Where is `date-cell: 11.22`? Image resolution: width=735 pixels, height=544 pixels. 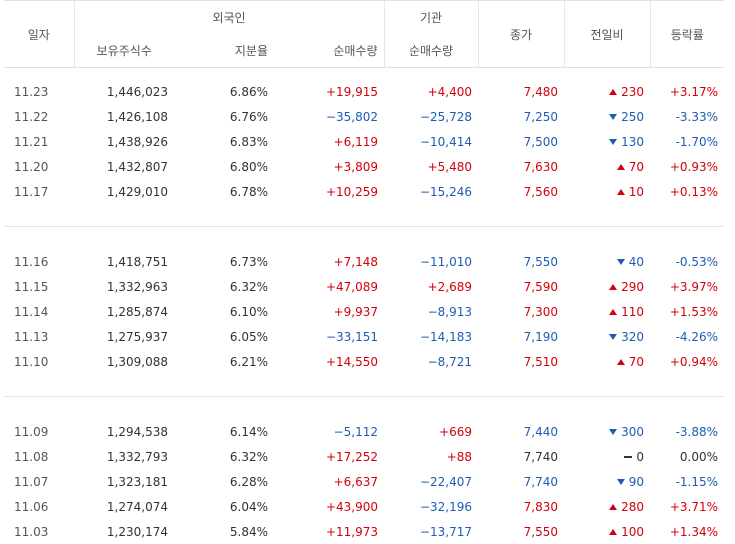 date-cell: 11.22 is located at coordinates (39, 116).